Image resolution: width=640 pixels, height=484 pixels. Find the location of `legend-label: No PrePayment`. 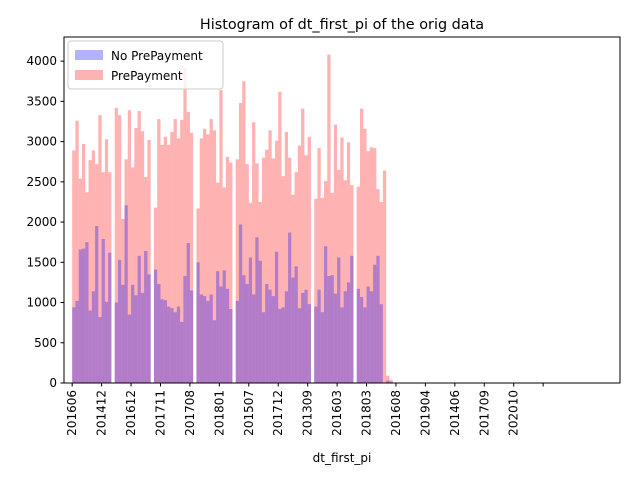

legend-label: No PrePayment is located at coordinates (157, 56).